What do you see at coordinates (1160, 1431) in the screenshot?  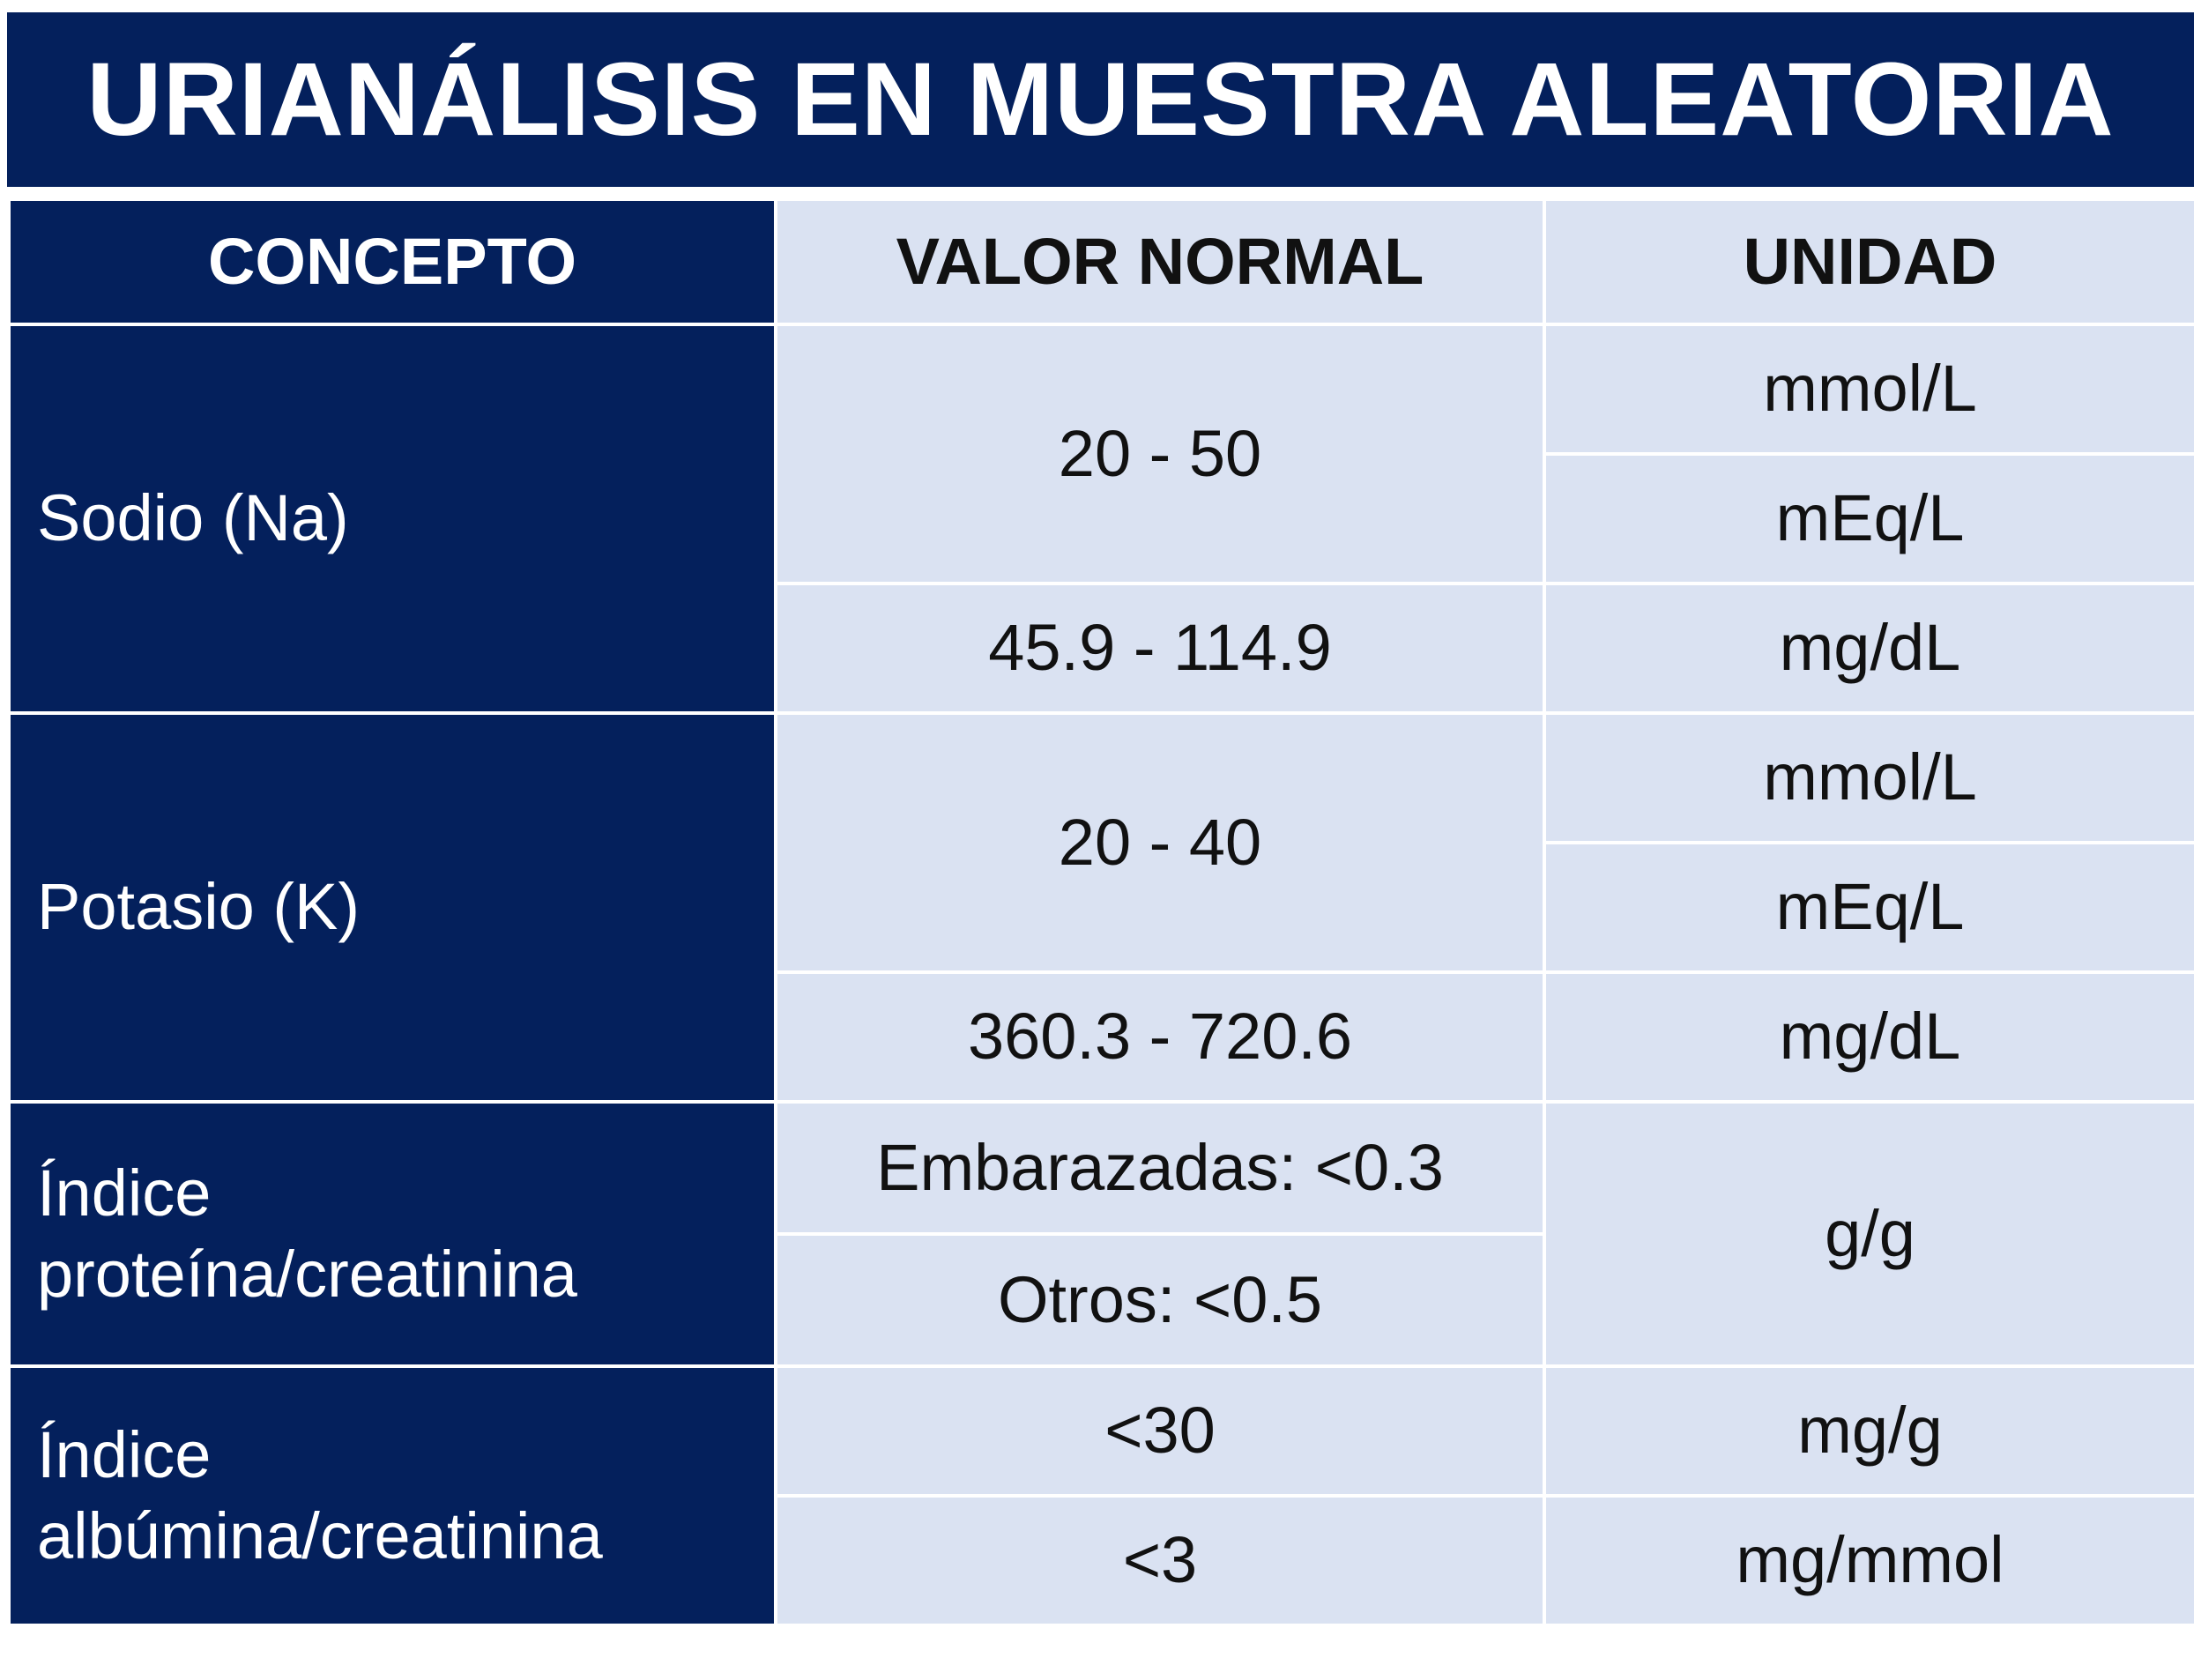 I see `valor-albumina-1: <30` at bounding box center [1160, 1431].